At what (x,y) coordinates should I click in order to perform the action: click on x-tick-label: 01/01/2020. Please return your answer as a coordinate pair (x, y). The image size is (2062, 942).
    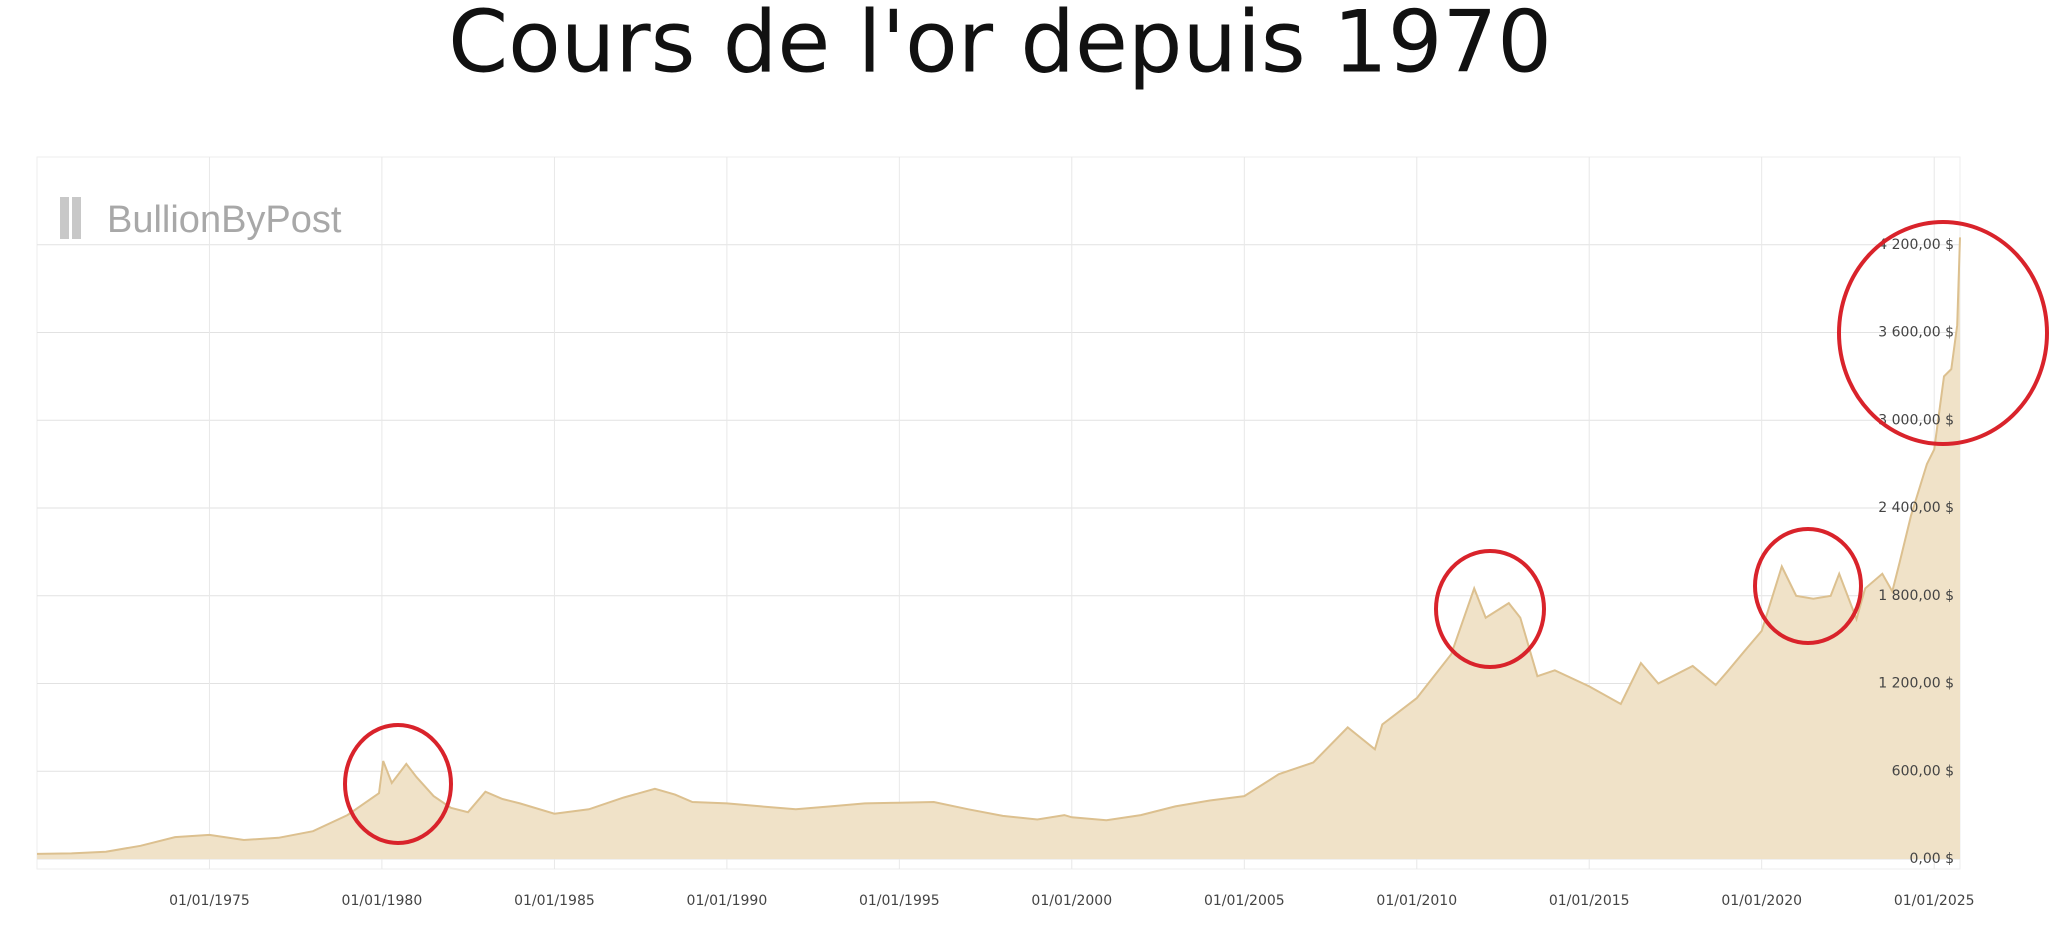
    Looking at the image, I should click on (1761, 901).